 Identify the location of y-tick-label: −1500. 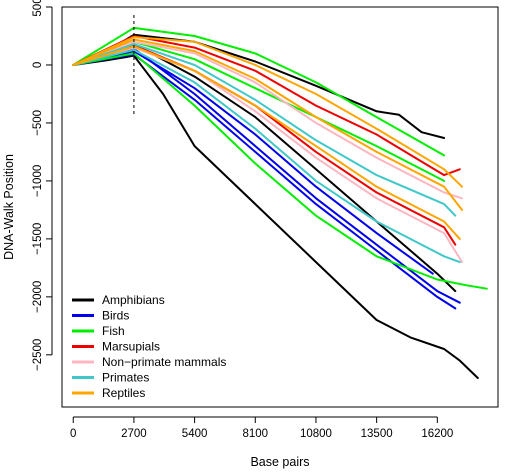
(38, 239).